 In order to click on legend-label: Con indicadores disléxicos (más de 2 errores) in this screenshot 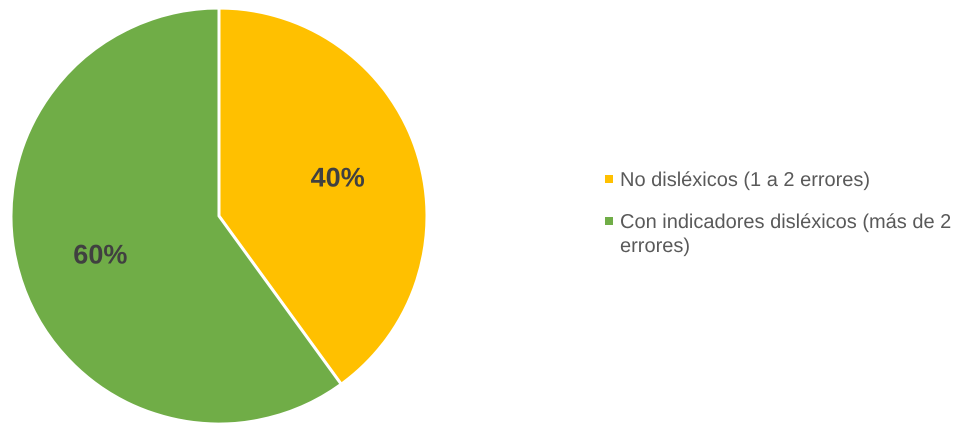, I will do `click(786, 234)`.